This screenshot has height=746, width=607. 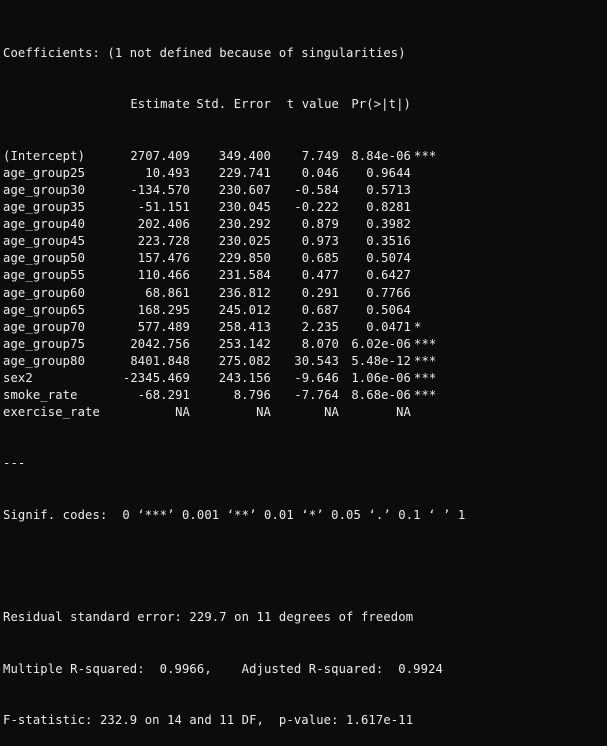 I want to click on coef-signif: *, so click(x=418, y=326).